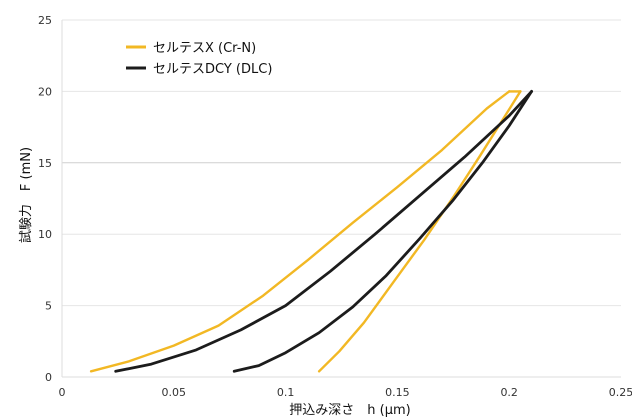 The width and height of the screenshot is (632, 420). What do you see at coordinates (204, 48) in the screenshot?
I see `legend-label-1: セルテスX (Cr-N)` at bounding box center [204, 48].